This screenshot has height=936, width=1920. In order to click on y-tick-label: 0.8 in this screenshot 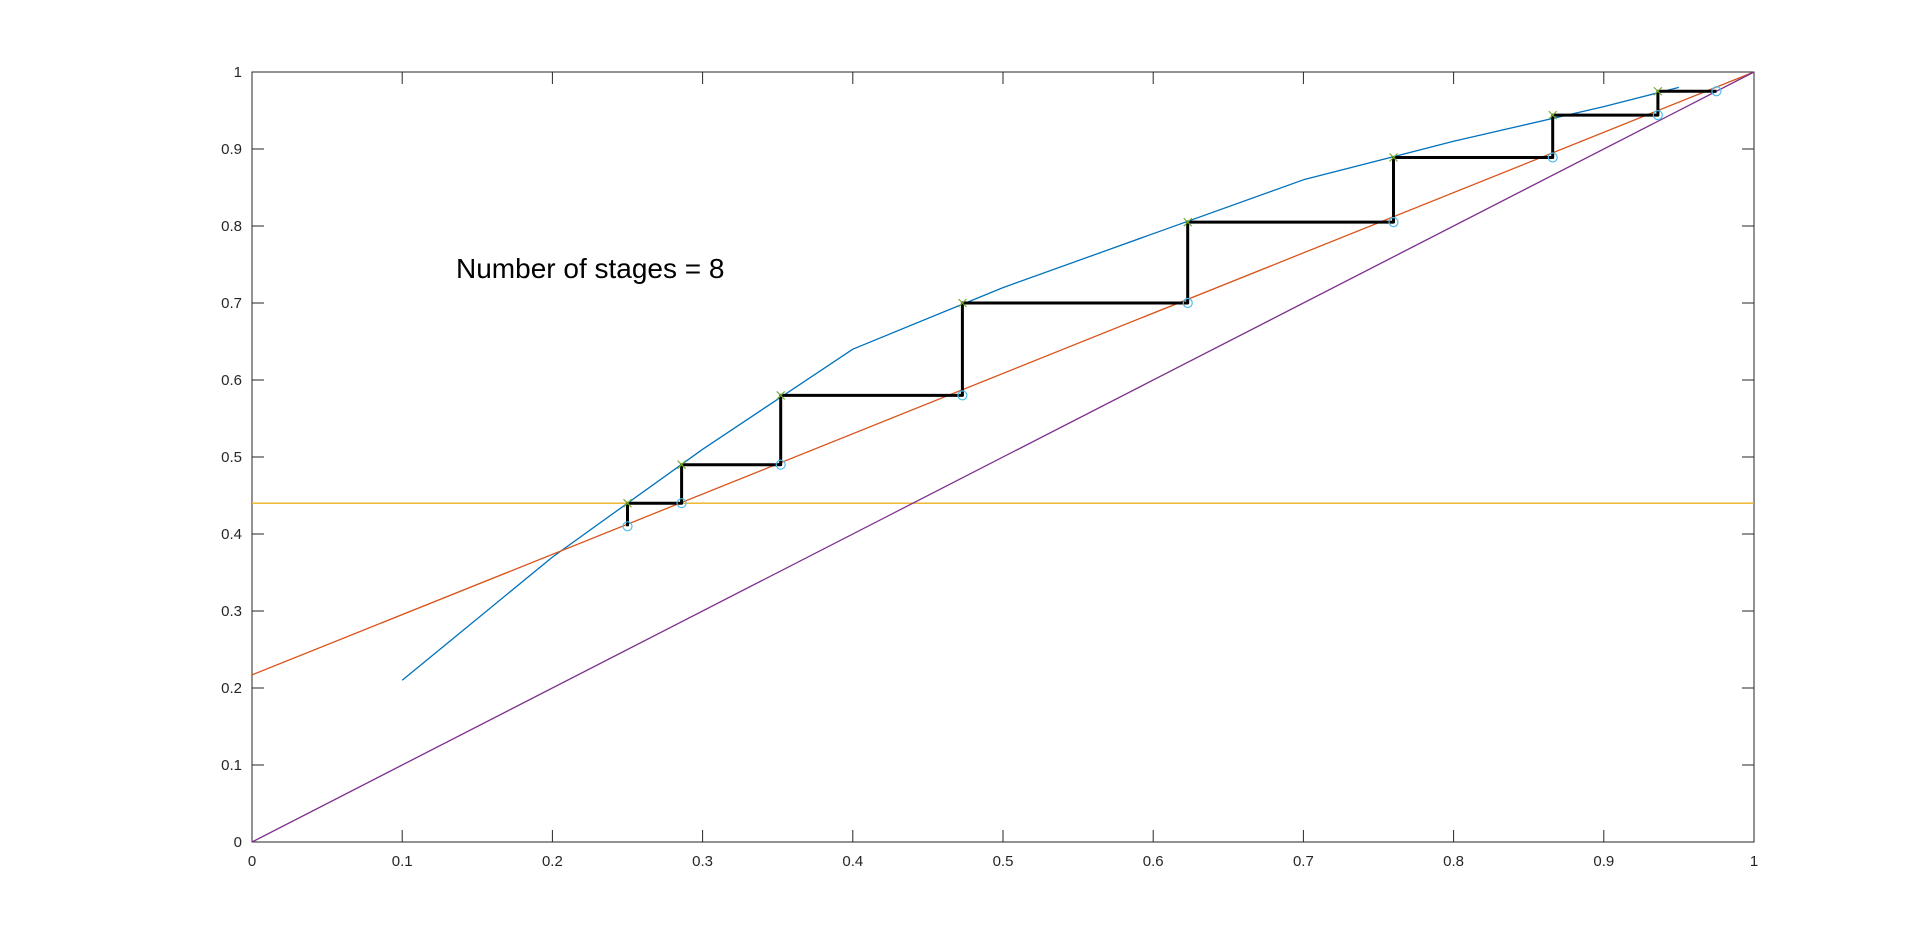, I will do `click(231, 226)`.